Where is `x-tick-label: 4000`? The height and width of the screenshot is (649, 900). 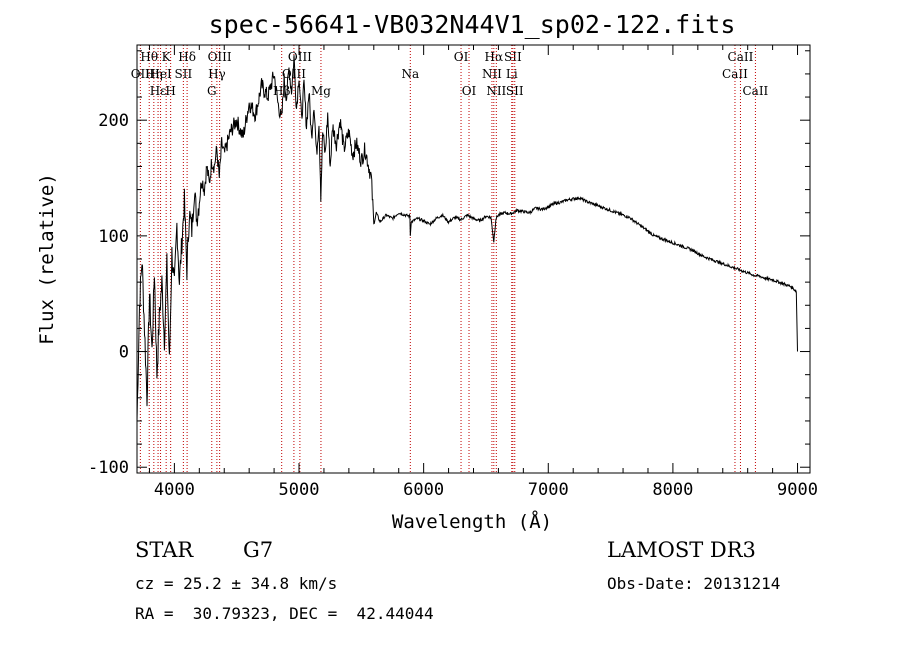
x-tick-label: 4000 is located at coordinates (174, 490).